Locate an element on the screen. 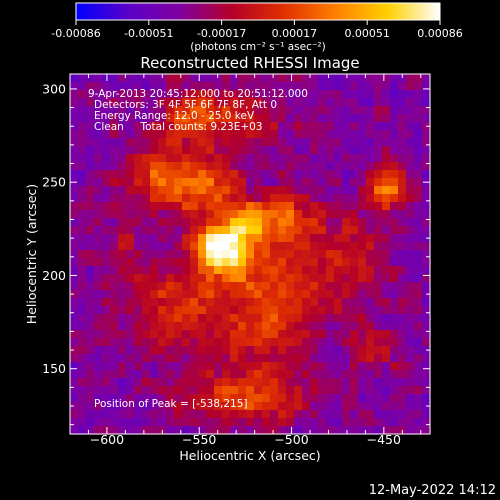  x-axis-label: Heliocentric X (arcsec) is located at coordinates (249, 455).